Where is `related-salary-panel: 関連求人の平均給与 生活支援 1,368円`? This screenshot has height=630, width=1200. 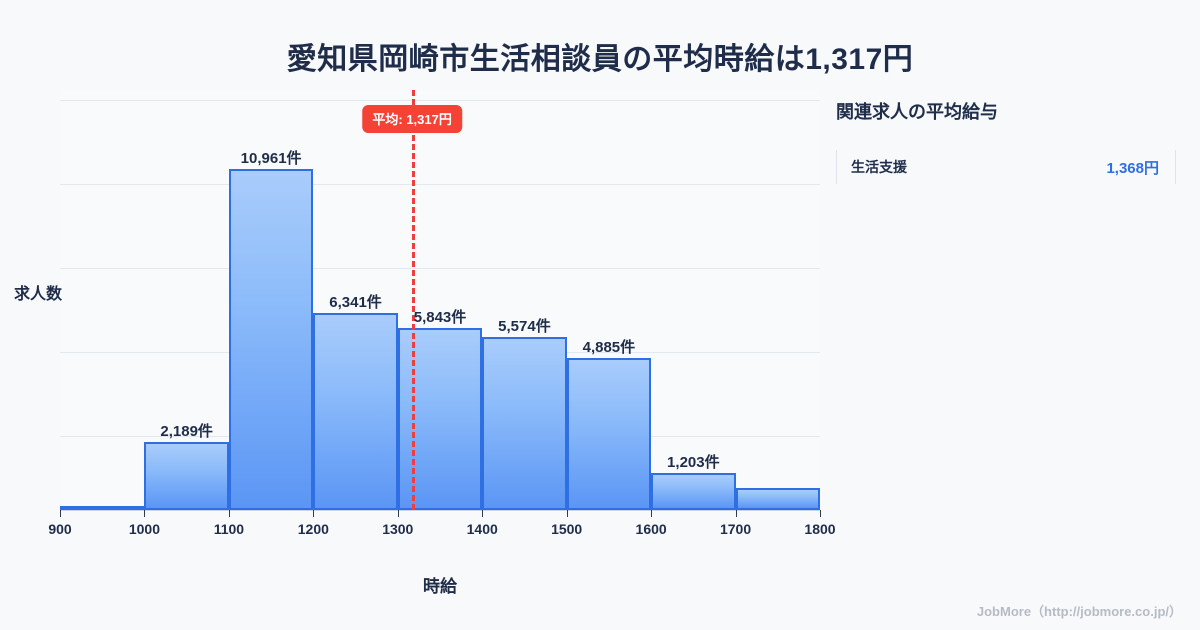 related-salary-panel: 関連求人の平均給与 生活支援 1,368円 is located at coordinates (1006, 141).